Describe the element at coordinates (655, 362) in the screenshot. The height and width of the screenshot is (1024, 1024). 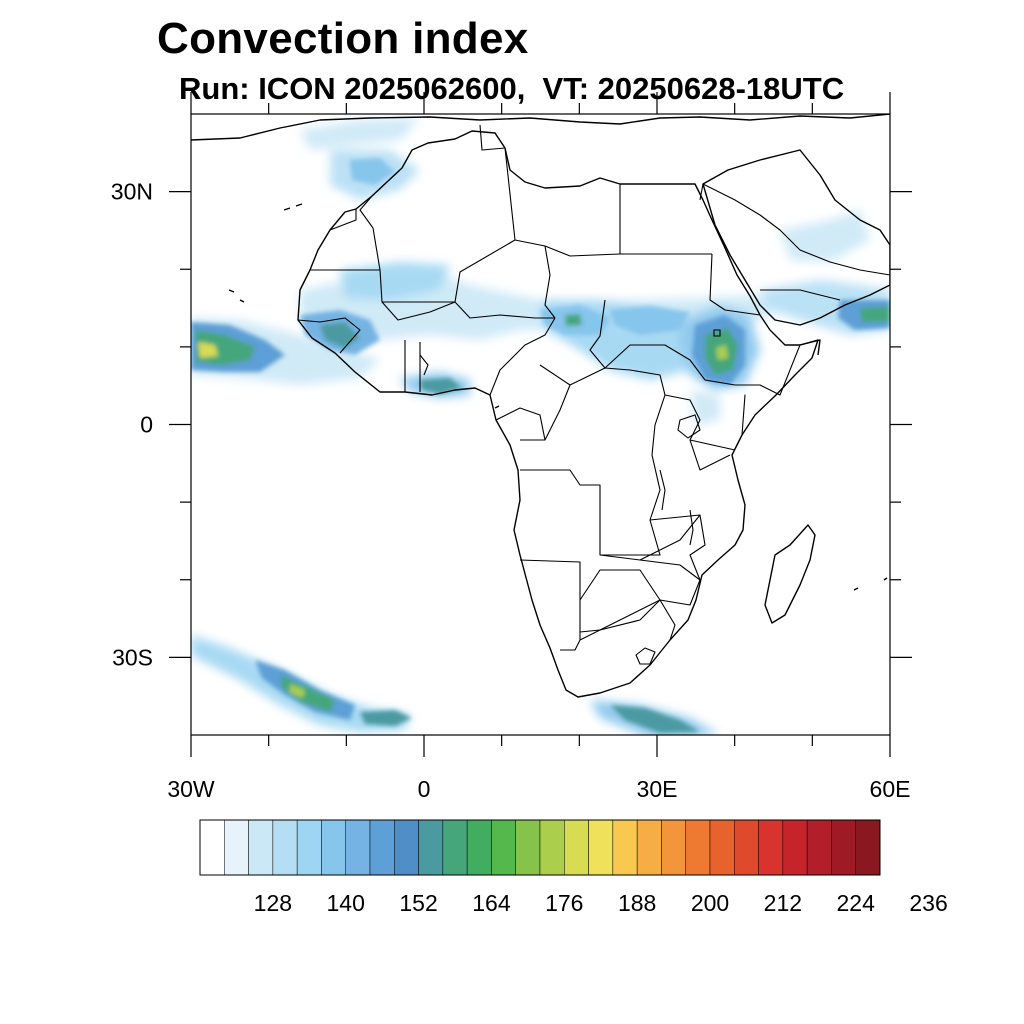
I see `border-sudan-ssudan` at that location.